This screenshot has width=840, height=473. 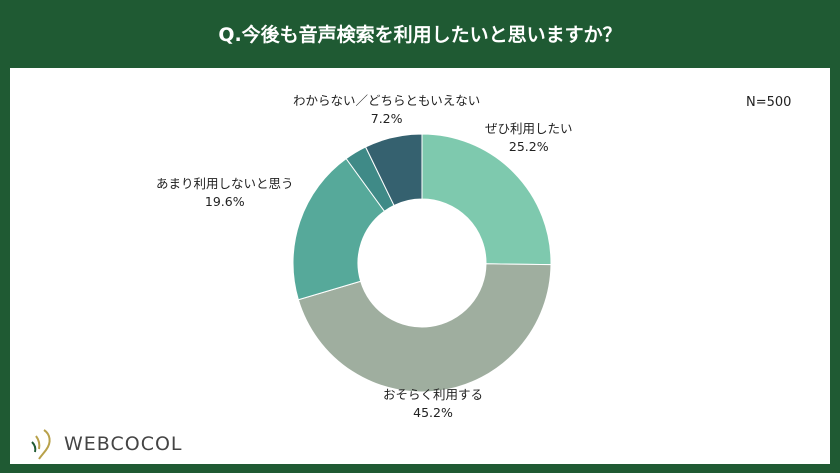 I want to click on label-rarely-name: あまり利用しないと思う, so click(x=225, y=183).